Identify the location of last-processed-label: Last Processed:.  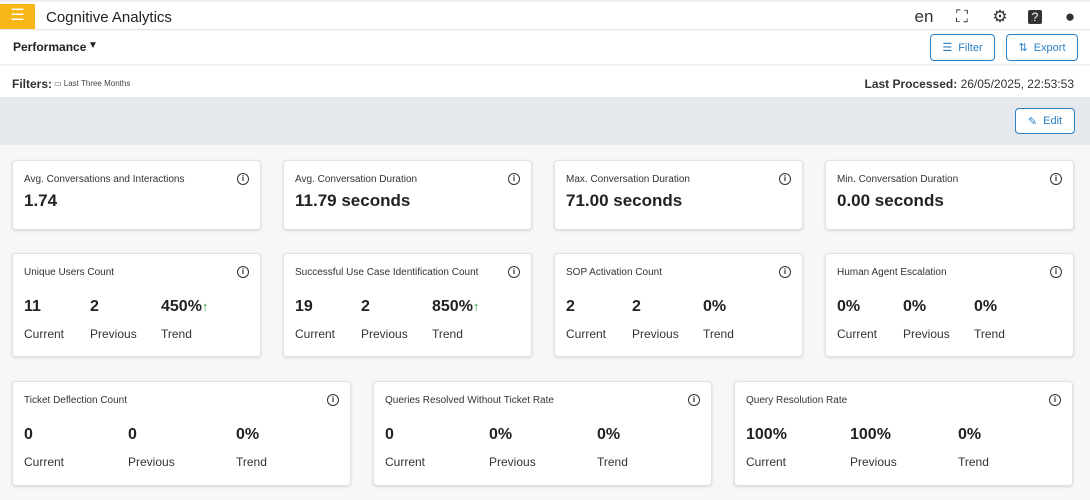
(911, 84).